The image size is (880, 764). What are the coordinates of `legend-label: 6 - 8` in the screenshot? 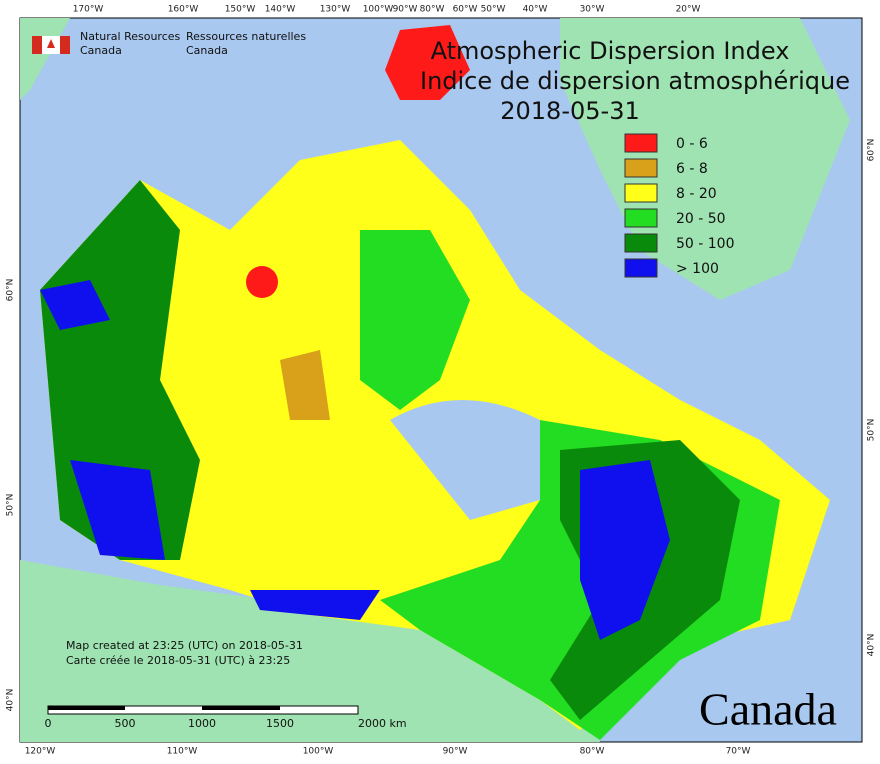 It's located at (692, 169).